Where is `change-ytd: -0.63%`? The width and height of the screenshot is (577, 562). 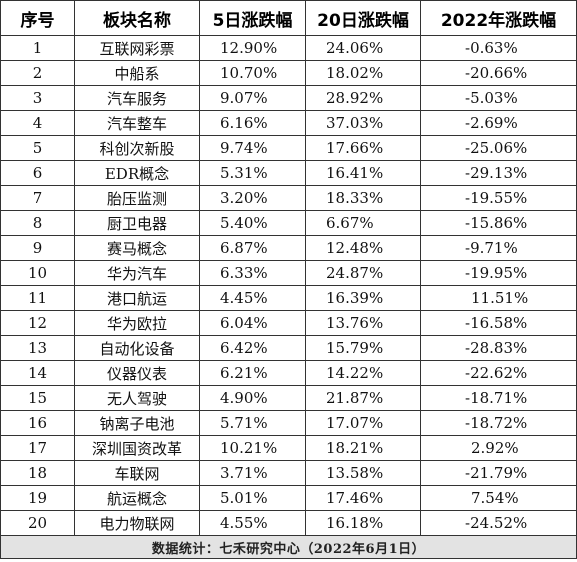 change-ytd: -0.63% is located at coordinates (498, 48).